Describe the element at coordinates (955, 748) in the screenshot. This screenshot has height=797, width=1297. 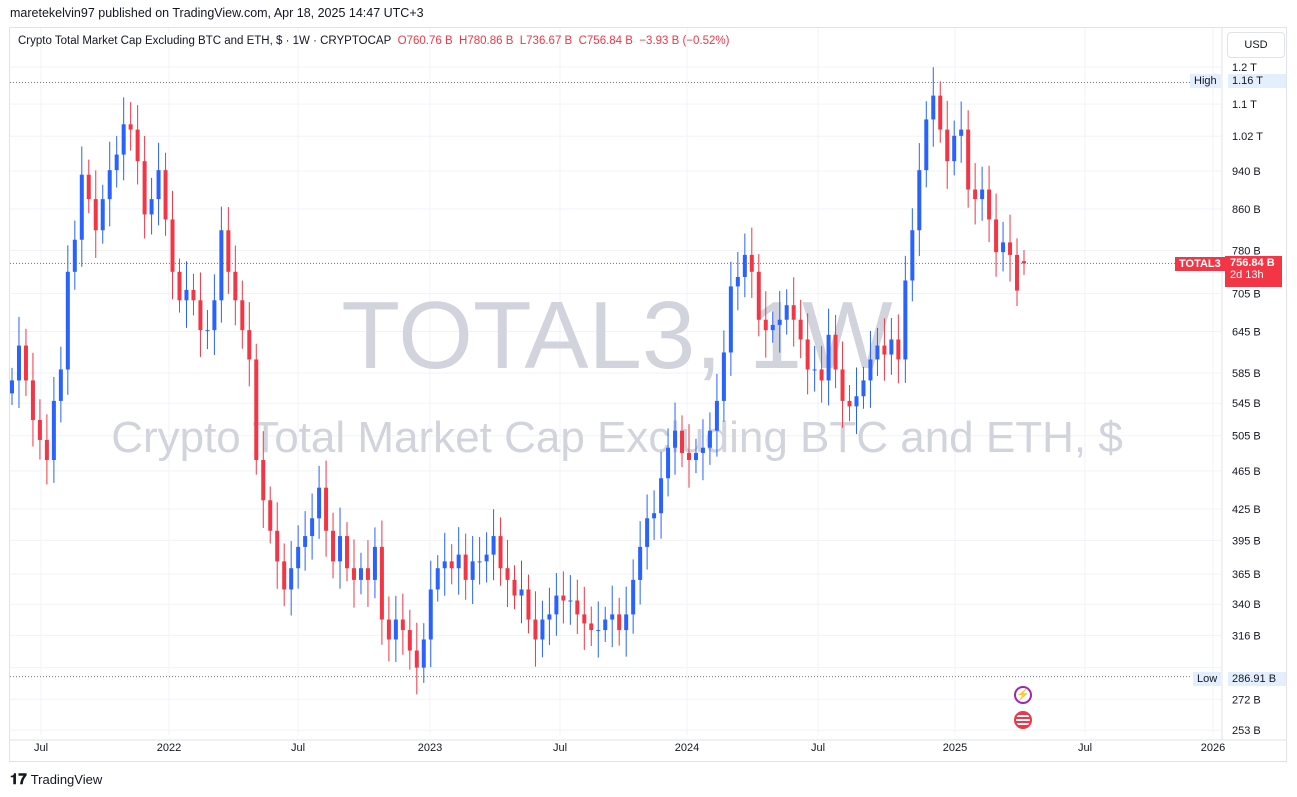
I see `x-tick-label: 2025` at that location.